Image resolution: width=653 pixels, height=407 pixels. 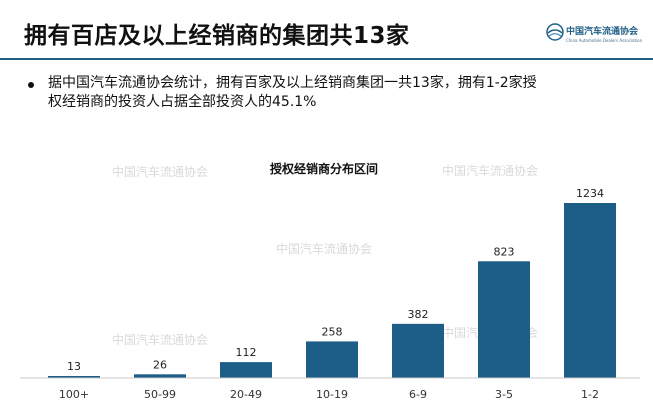 What do you see at coordinates (74, 366) in the screenshot?
I see `value-label: 13` at bounding box center [74, 366].